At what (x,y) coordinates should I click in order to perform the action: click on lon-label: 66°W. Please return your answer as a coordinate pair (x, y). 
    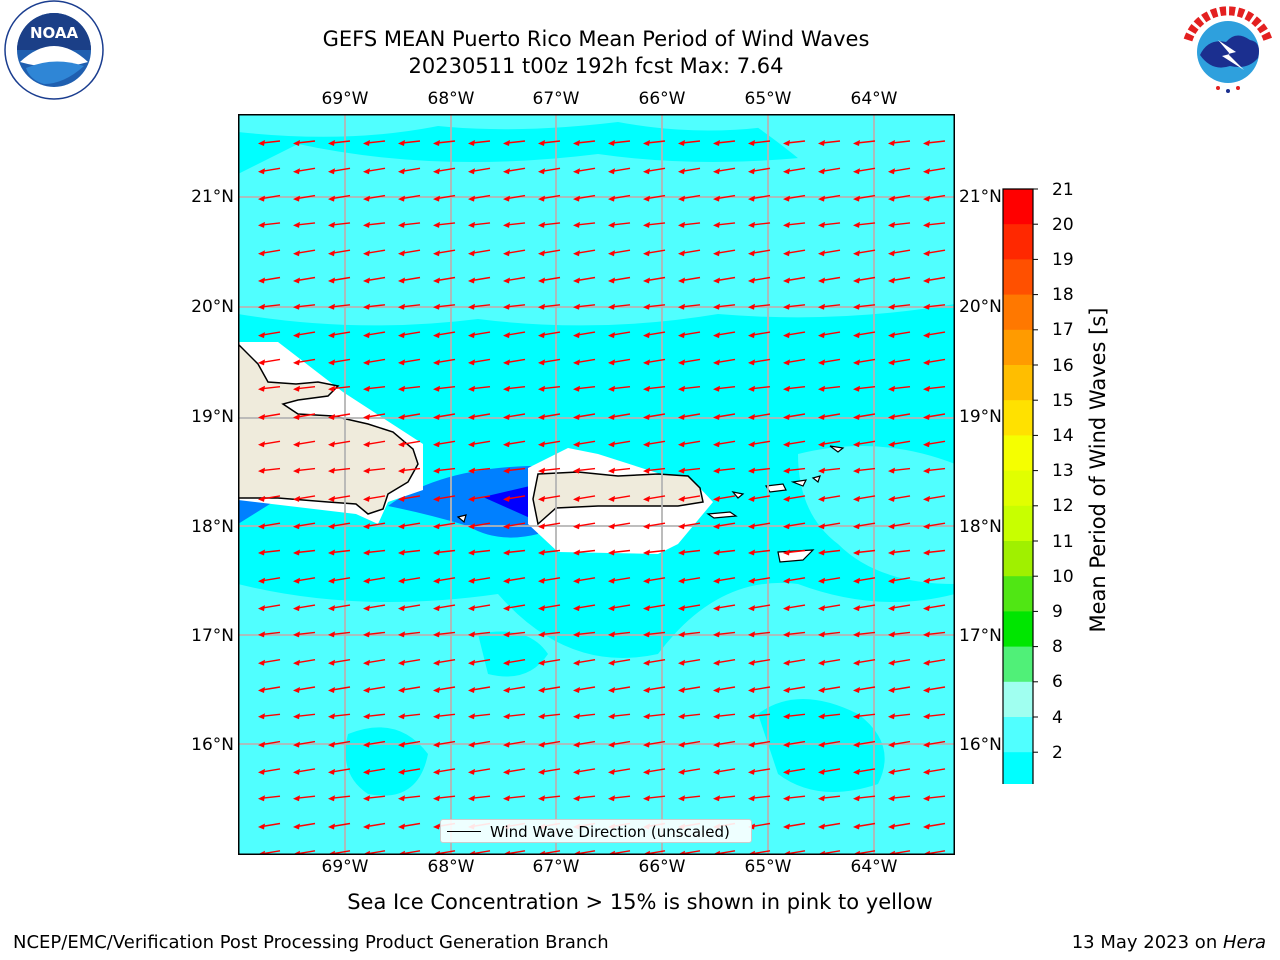
    Looking at the image, I should click on (662, 867).